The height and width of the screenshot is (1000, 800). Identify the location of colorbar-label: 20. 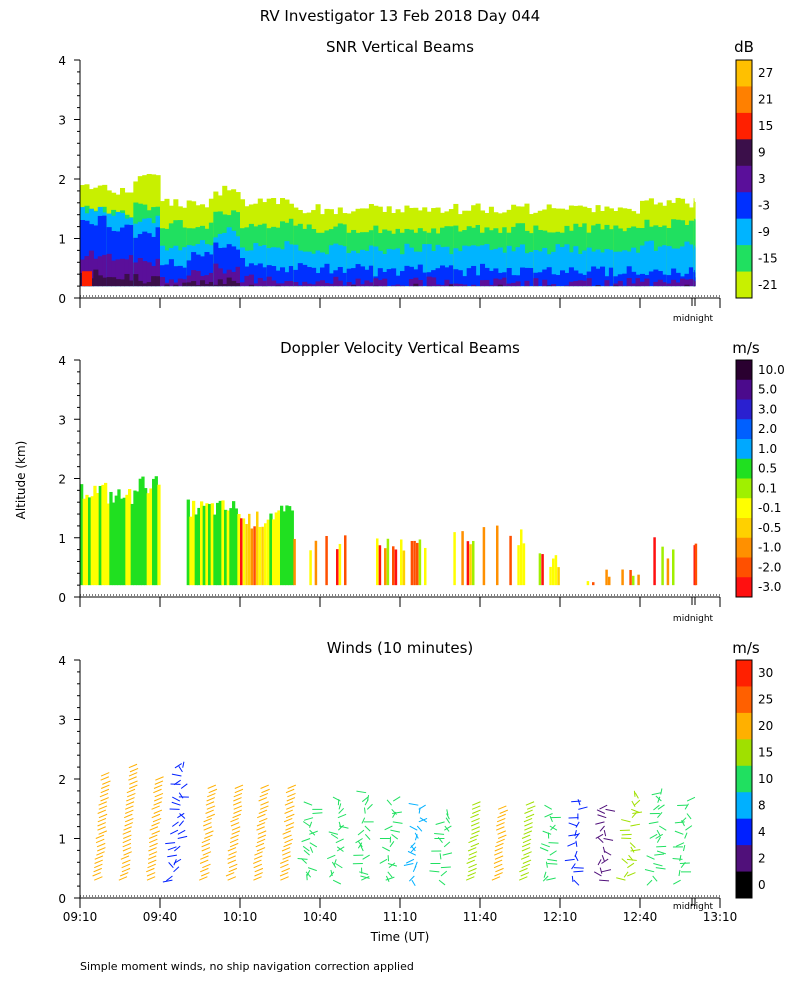
(765, 726).